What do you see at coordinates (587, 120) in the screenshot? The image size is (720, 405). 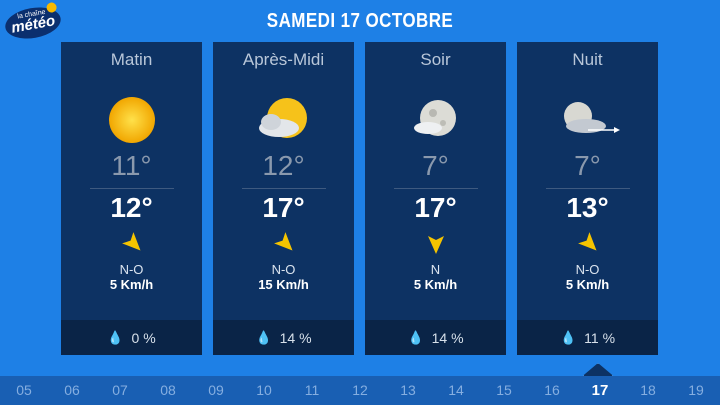 I see `moon-cloud-wind-icon` at bounding box center [587, 120].